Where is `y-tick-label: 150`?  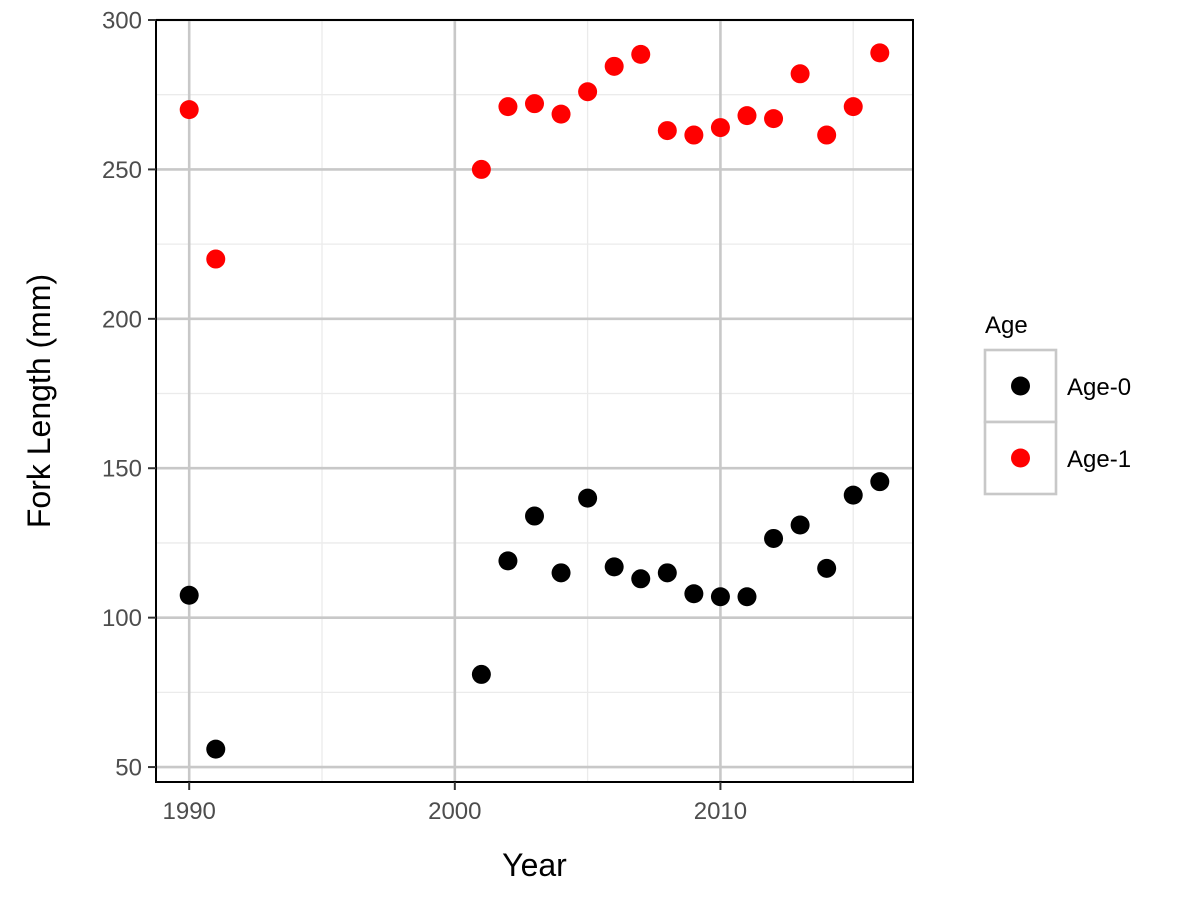 y-tick-label: 150 is located at coordinates (122, 469).